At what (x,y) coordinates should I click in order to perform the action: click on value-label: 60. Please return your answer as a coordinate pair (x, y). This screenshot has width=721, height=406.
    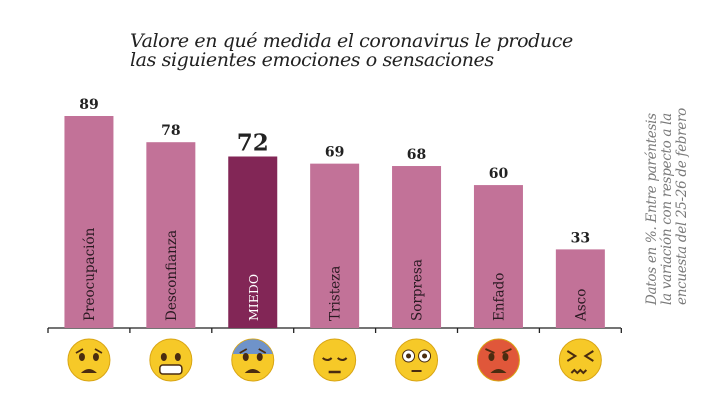
    Looking at the image, I should click on (499, 174).